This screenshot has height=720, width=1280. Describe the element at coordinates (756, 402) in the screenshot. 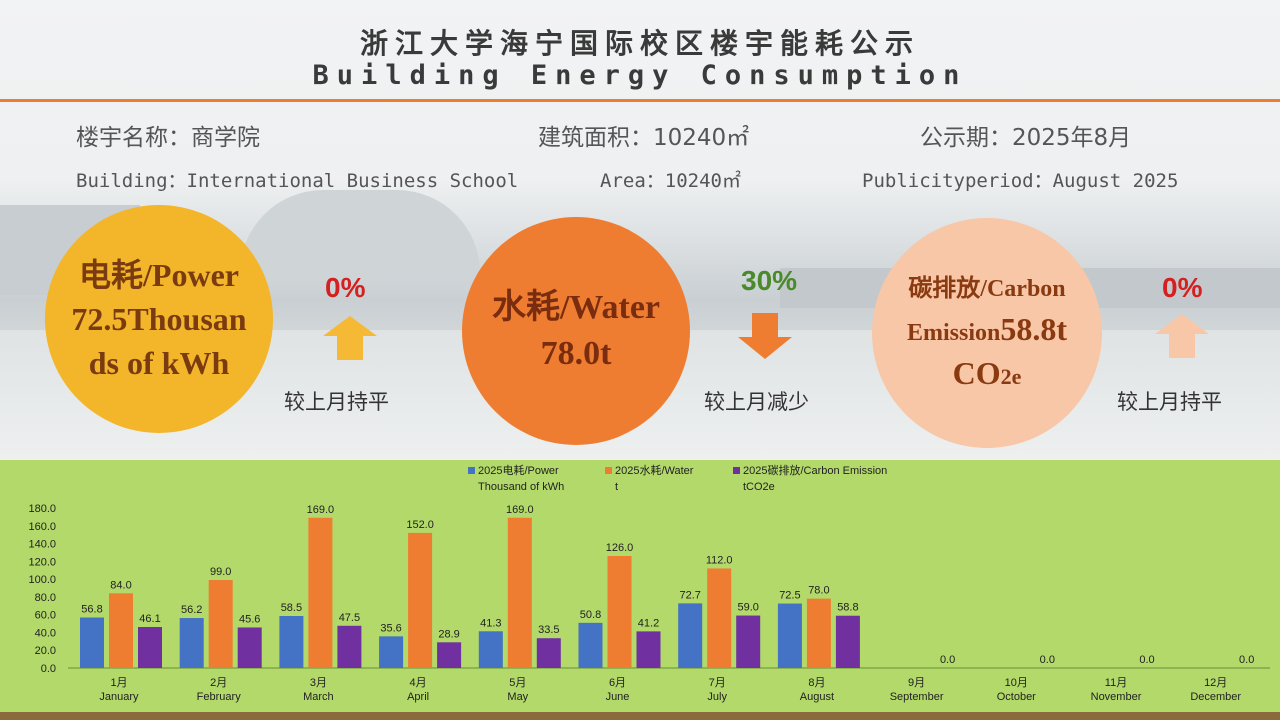

I see `water-comparison: 较上月减少` at that location.